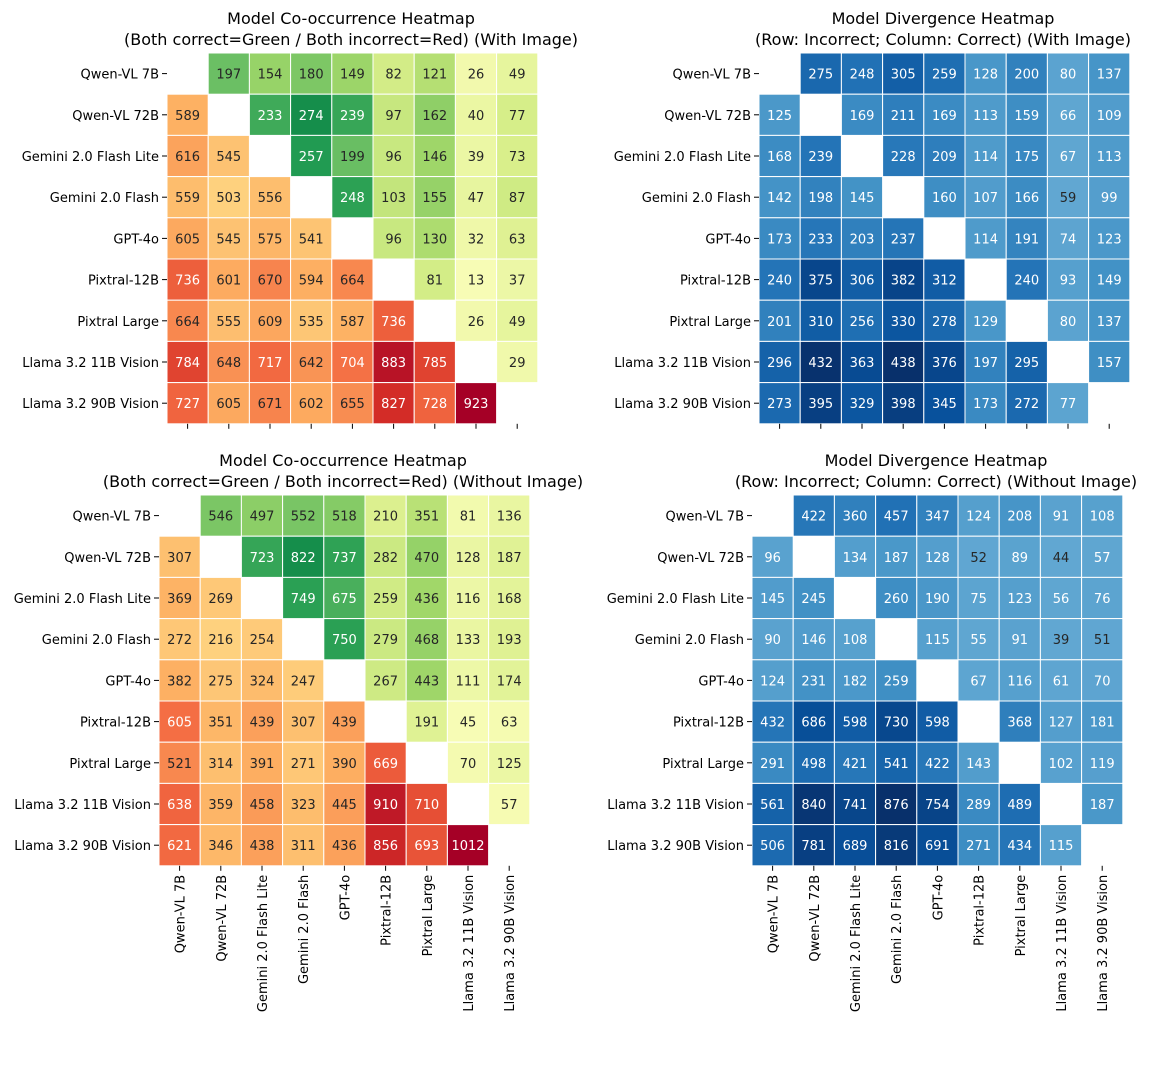 This screenshot has width=1164, height=1085. Describe the element at coordinates (187, 404) in the screenshot. I see `cell-value-label: 727` at that location.